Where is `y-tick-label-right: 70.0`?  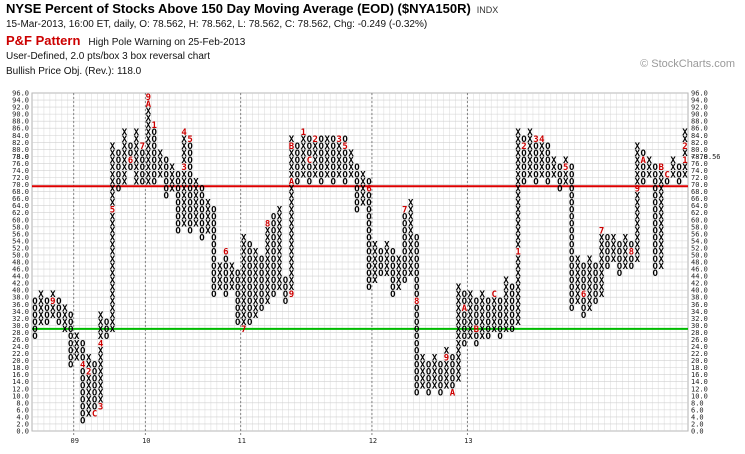
y-tick-label-right: 70.0 is located at coordinates (699, 185).